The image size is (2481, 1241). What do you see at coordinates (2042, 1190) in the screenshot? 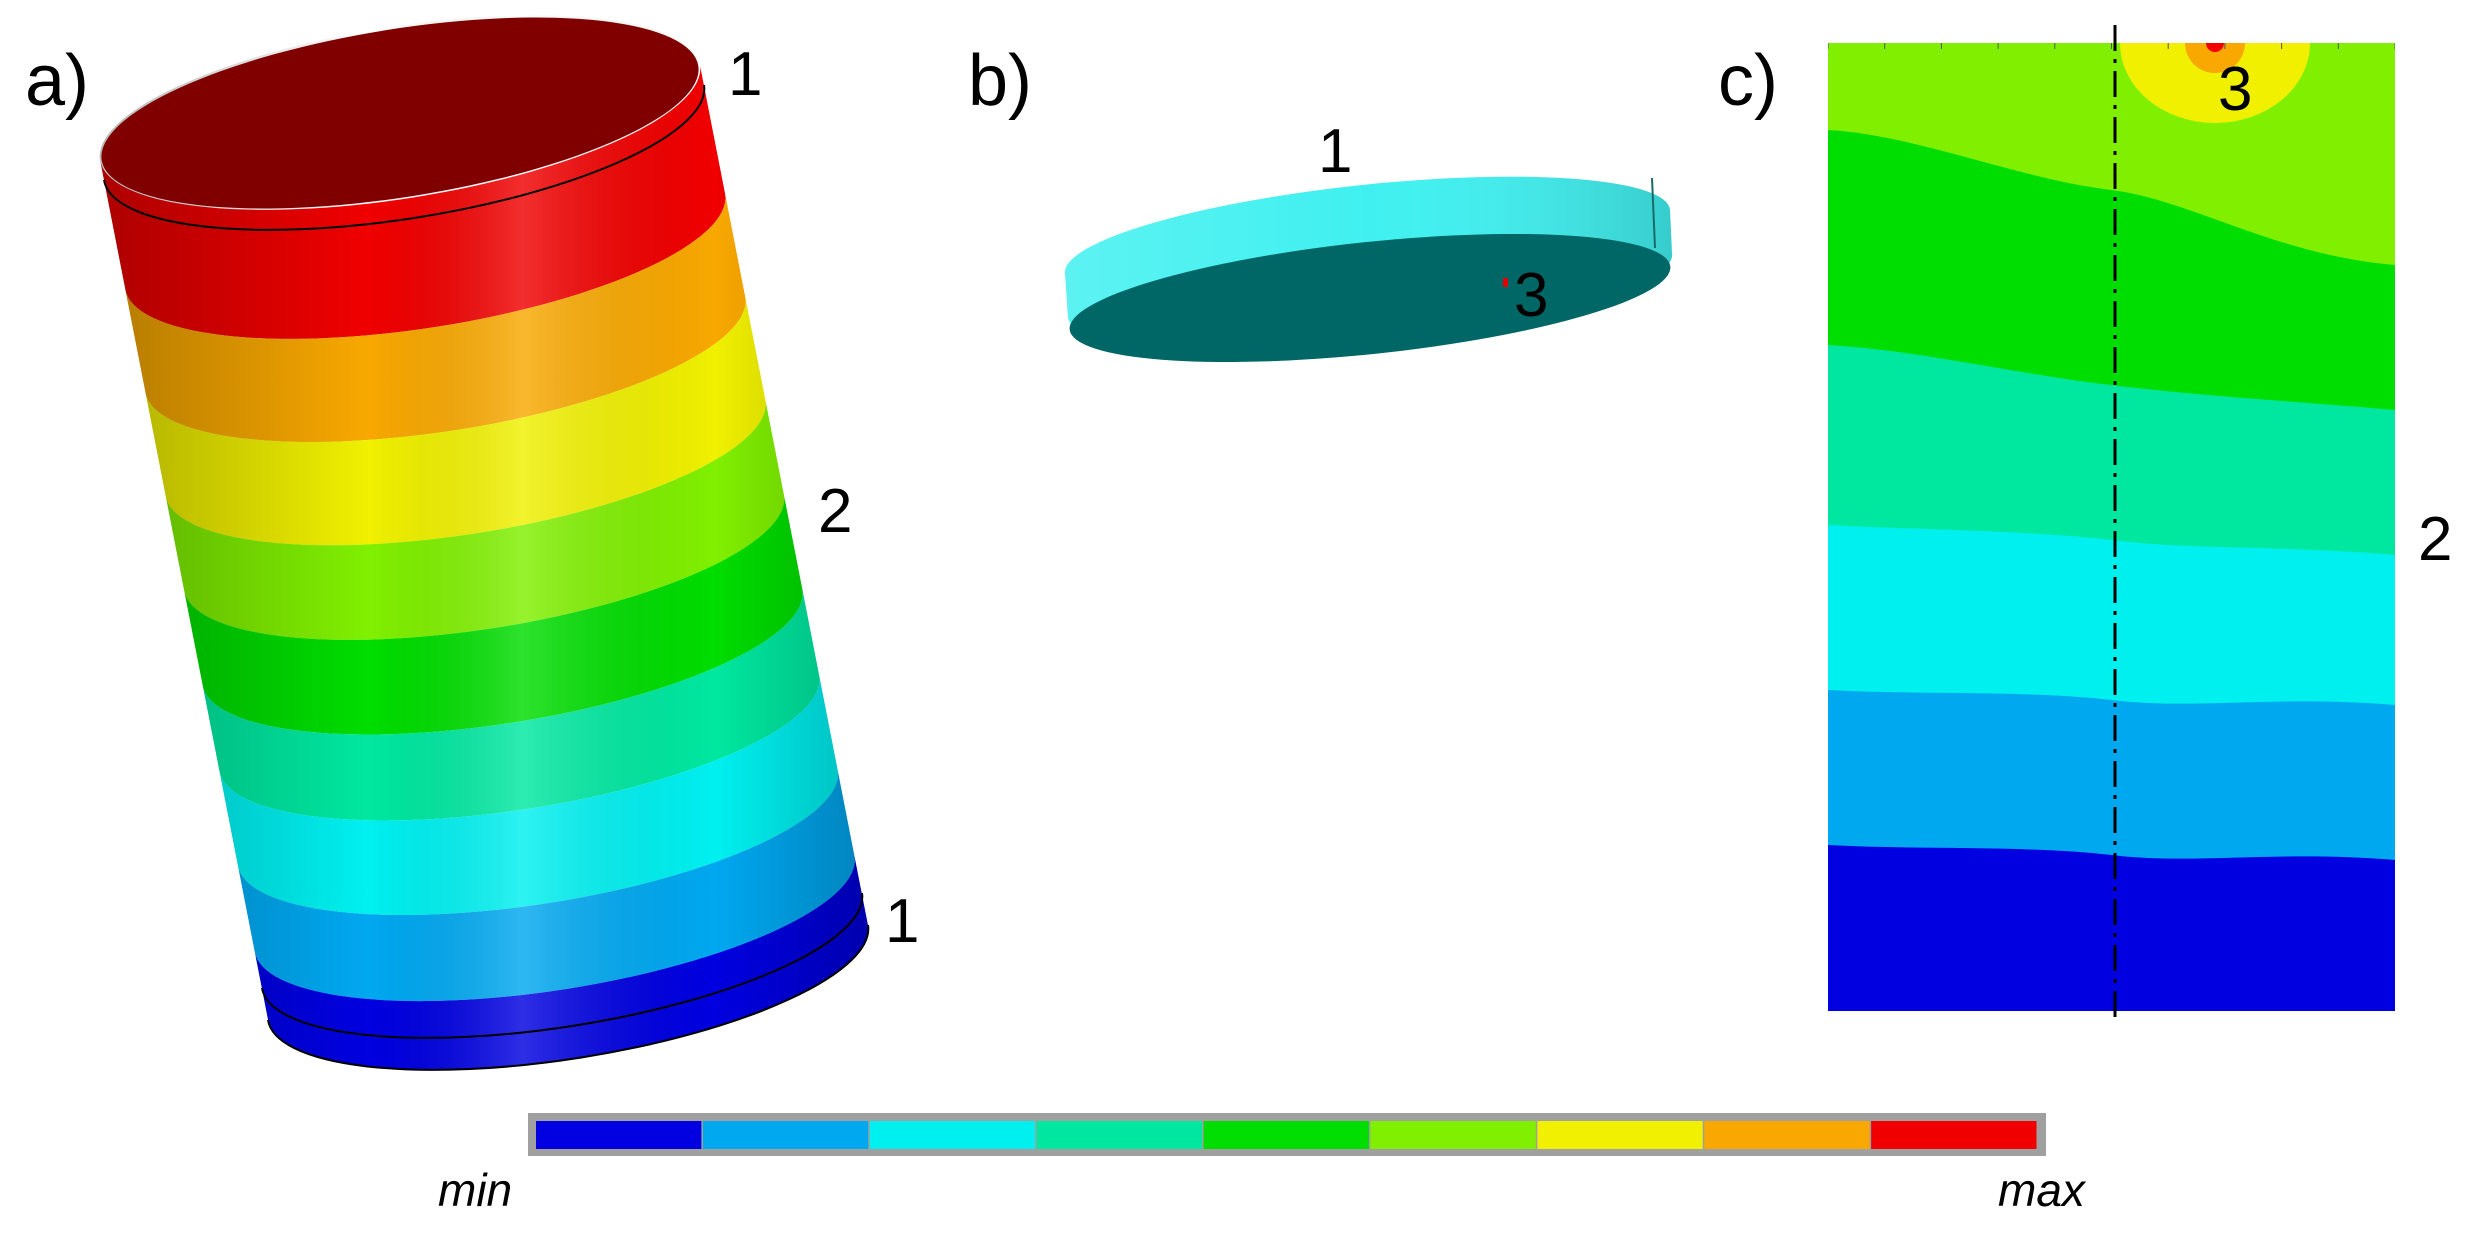
I see `legend-max-label: max` at bounding box center [2042, 1190].